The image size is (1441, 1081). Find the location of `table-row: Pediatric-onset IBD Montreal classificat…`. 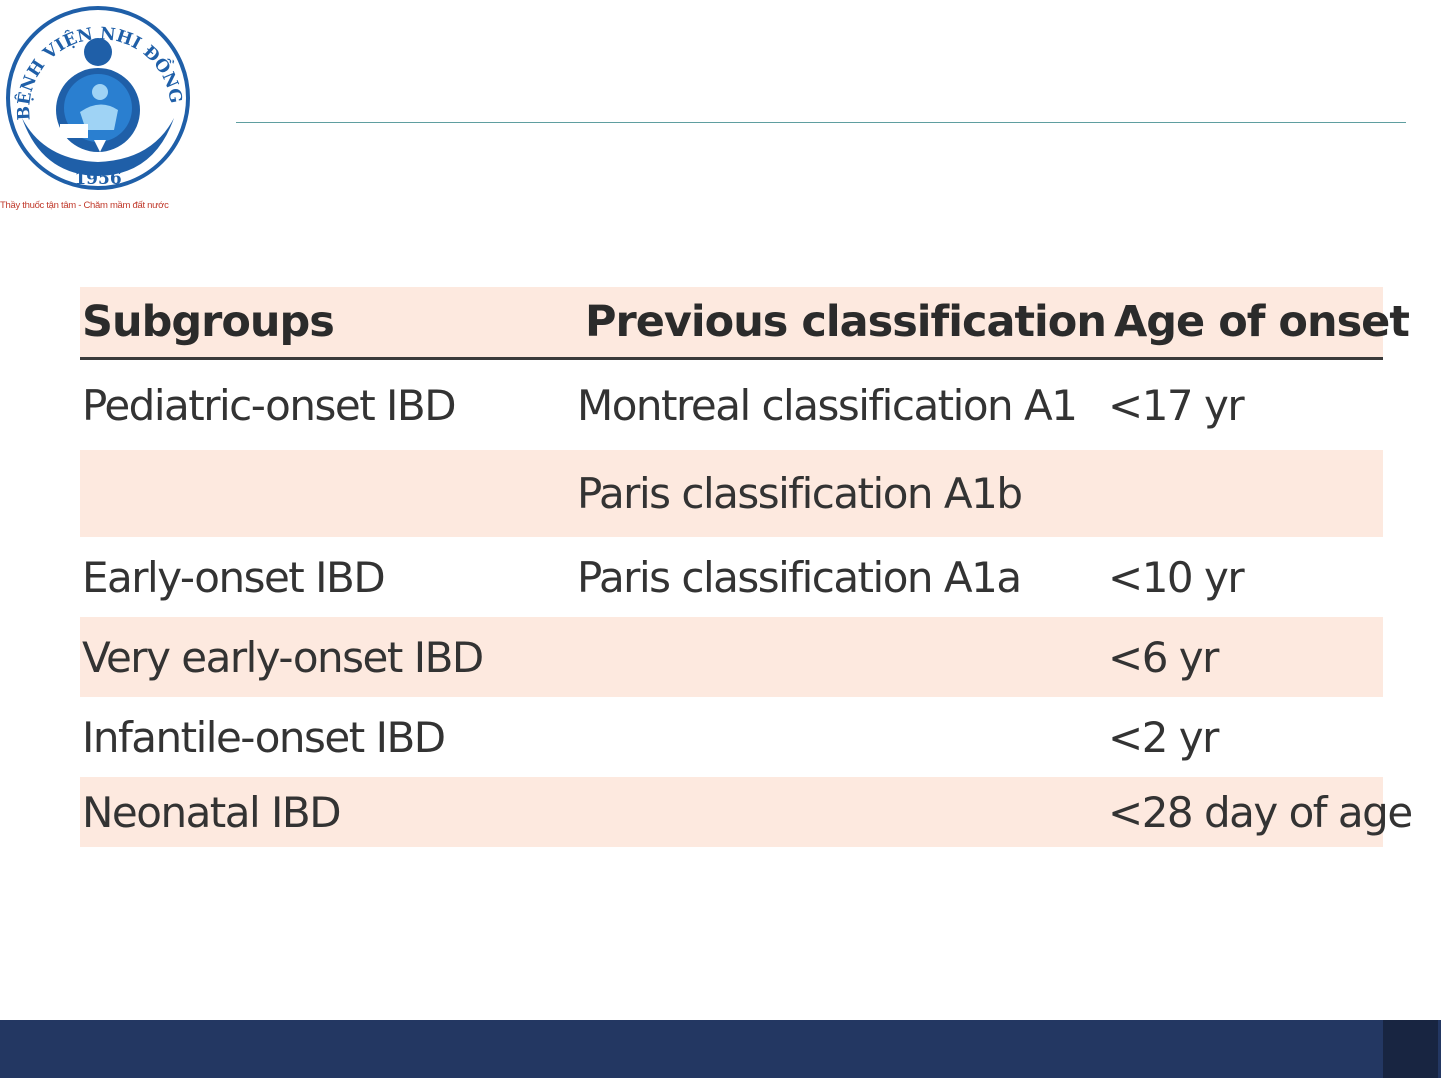

table-row: Pediatric-onset IBD Montreal classificat… is located at coordinates (731, 405).